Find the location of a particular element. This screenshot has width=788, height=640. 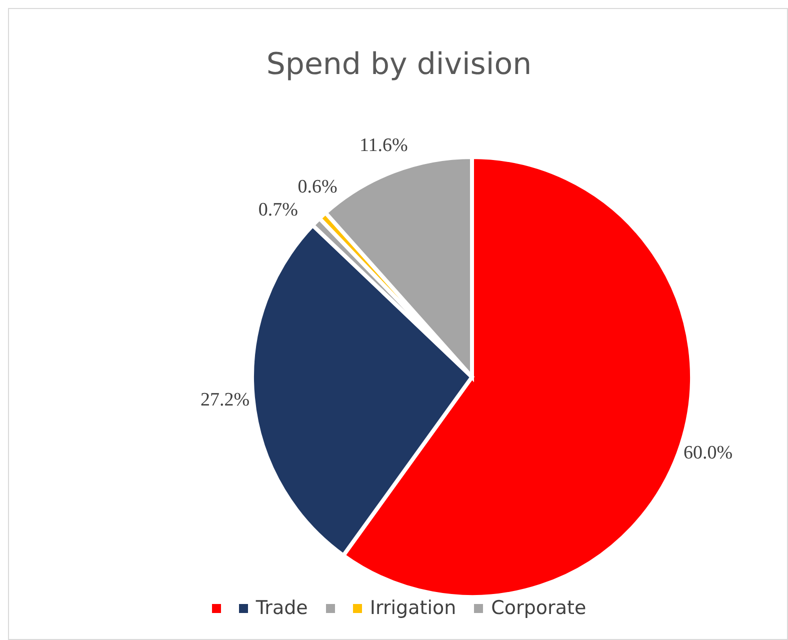

data-label: 27.2% is located at coordinates (225, 399).